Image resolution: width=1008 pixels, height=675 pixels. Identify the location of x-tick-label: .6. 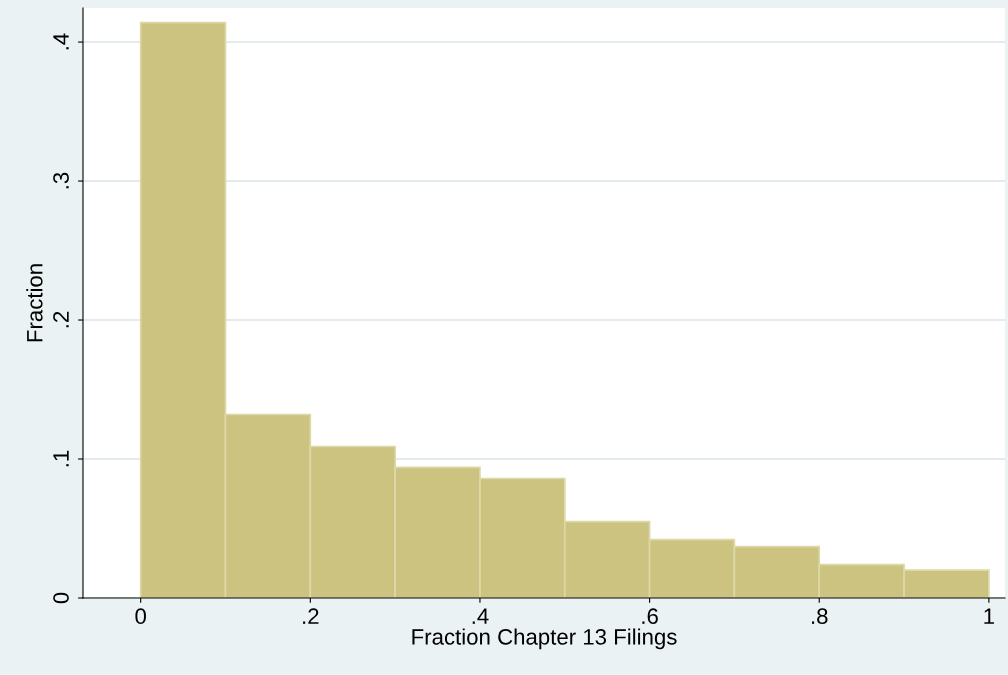
(650, 616).